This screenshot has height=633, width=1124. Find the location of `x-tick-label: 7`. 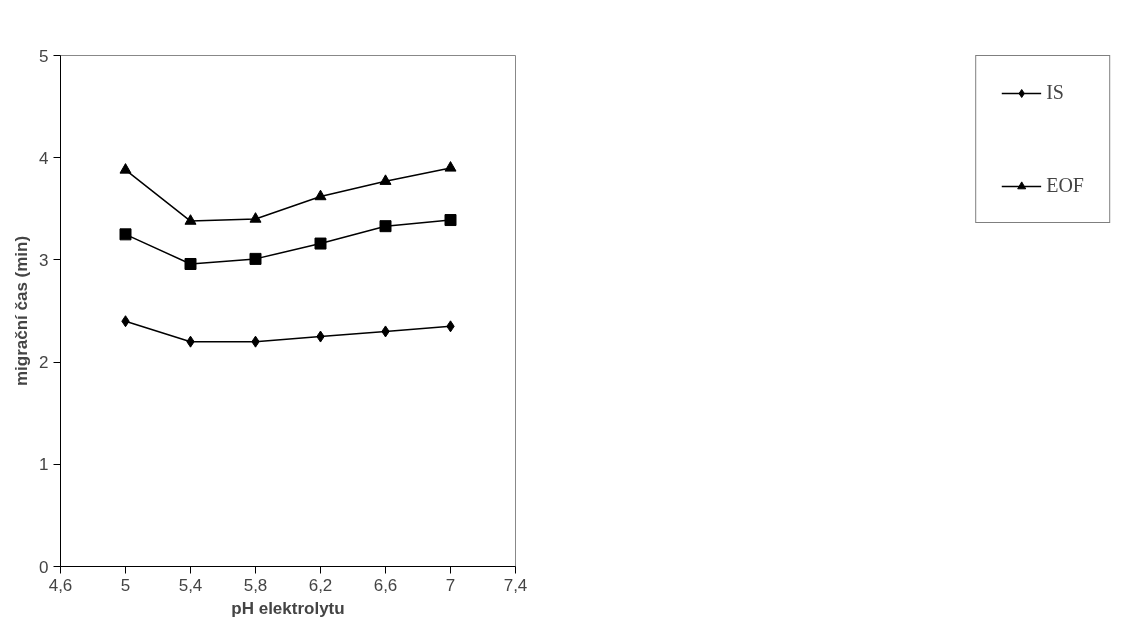

x-tick-label: 7 is located at coordinates (450, 585).